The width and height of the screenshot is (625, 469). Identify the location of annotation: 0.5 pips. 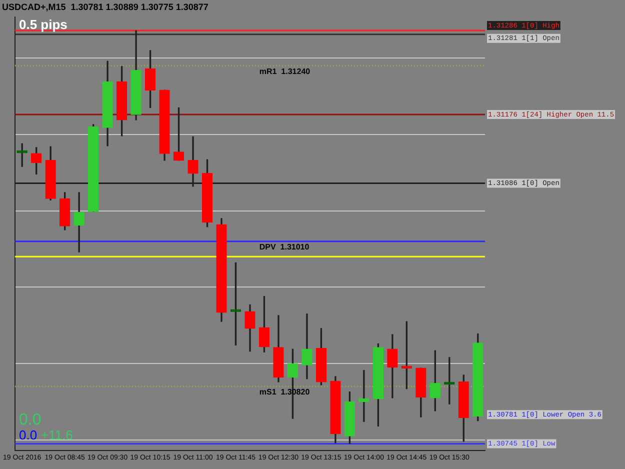
(43, 24).